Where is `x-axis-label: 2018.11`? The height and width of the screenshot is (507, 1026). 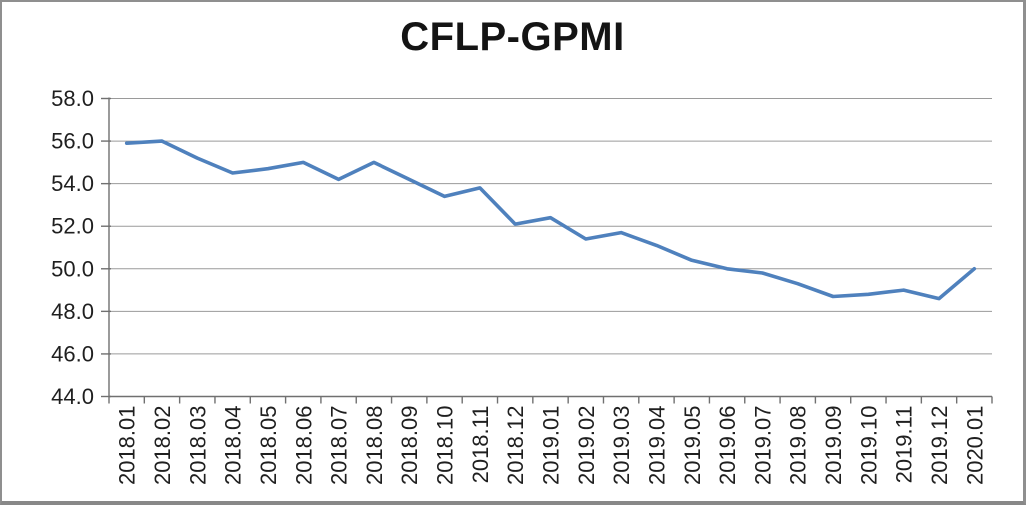 x-axis-label: 2018.11 is located at coordinates (480, 445).